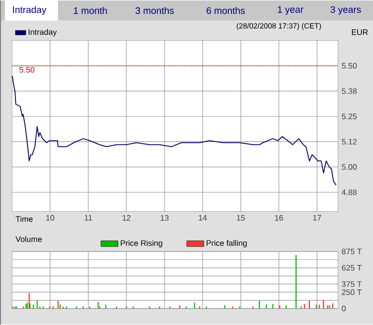 The width and height of the screenshot is (373, 325). Describe the element at coordinates (90, 10) in the screenshot. I see `text: 1 month` at that location.